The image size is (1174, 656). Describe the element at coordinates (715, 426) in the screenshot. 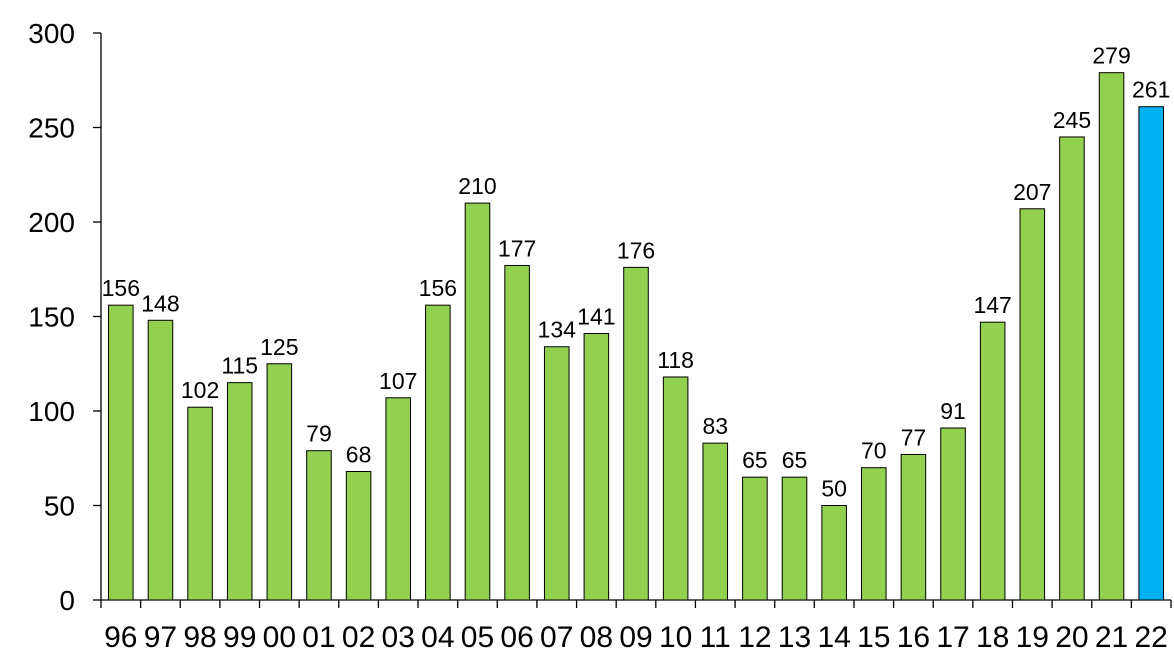

I see `data-label: 83` at that location.